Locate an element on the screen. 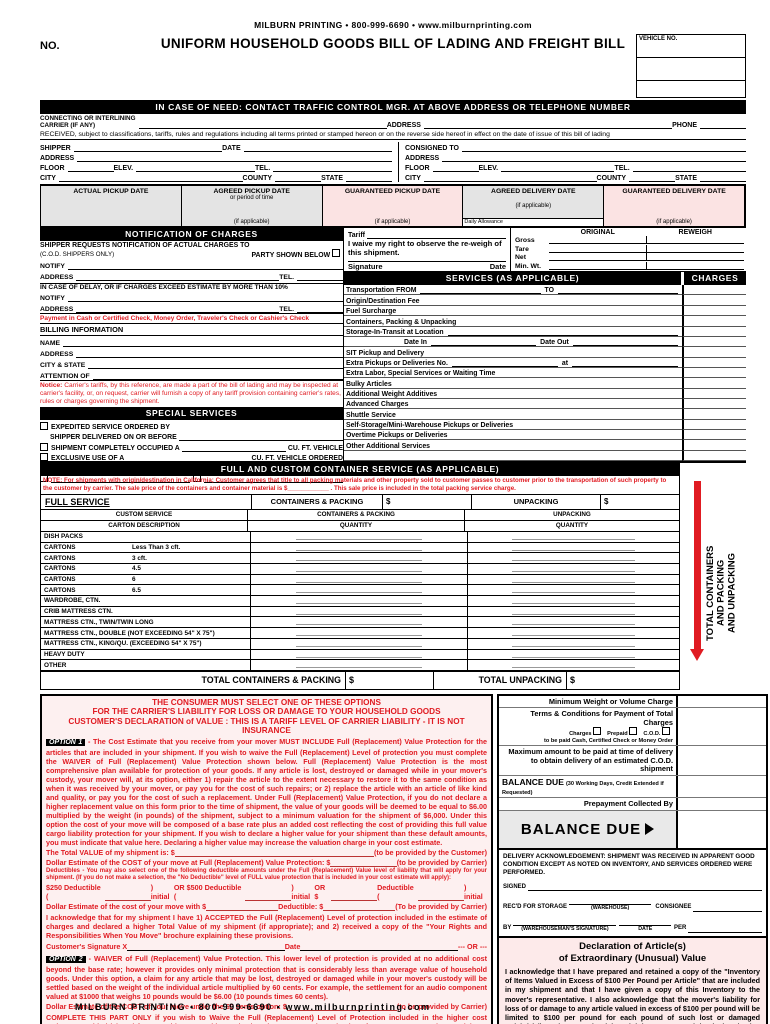  customer-signature-input is located at coordinates (206, 947).